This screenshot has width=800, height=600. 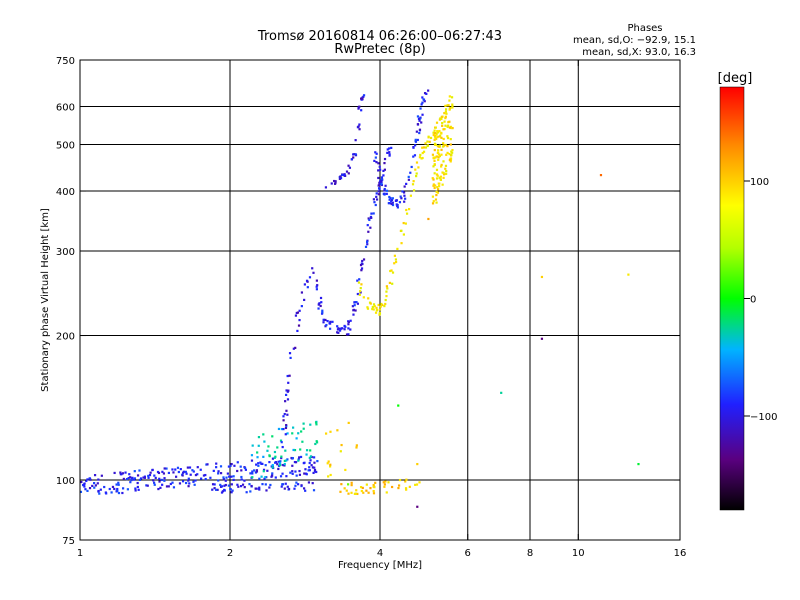 What do you see at coordinates (530, 553) in the screenshot?
I see `x-tick-label: 8` at bounding box center [530, 553].